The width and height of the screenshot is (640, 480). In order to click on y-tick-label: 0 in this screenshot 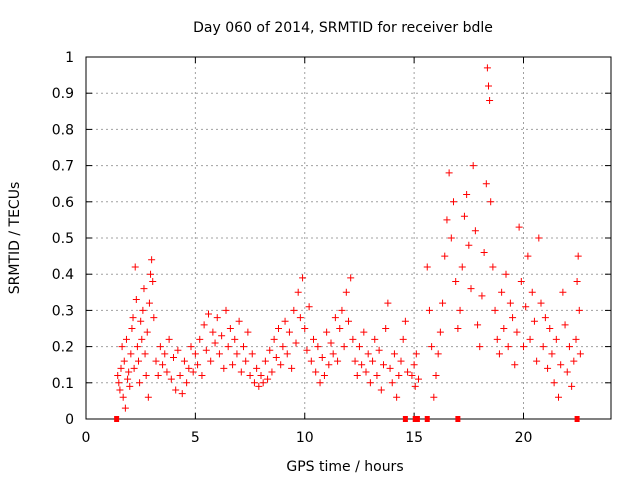, I will do `click(69, 420)`.